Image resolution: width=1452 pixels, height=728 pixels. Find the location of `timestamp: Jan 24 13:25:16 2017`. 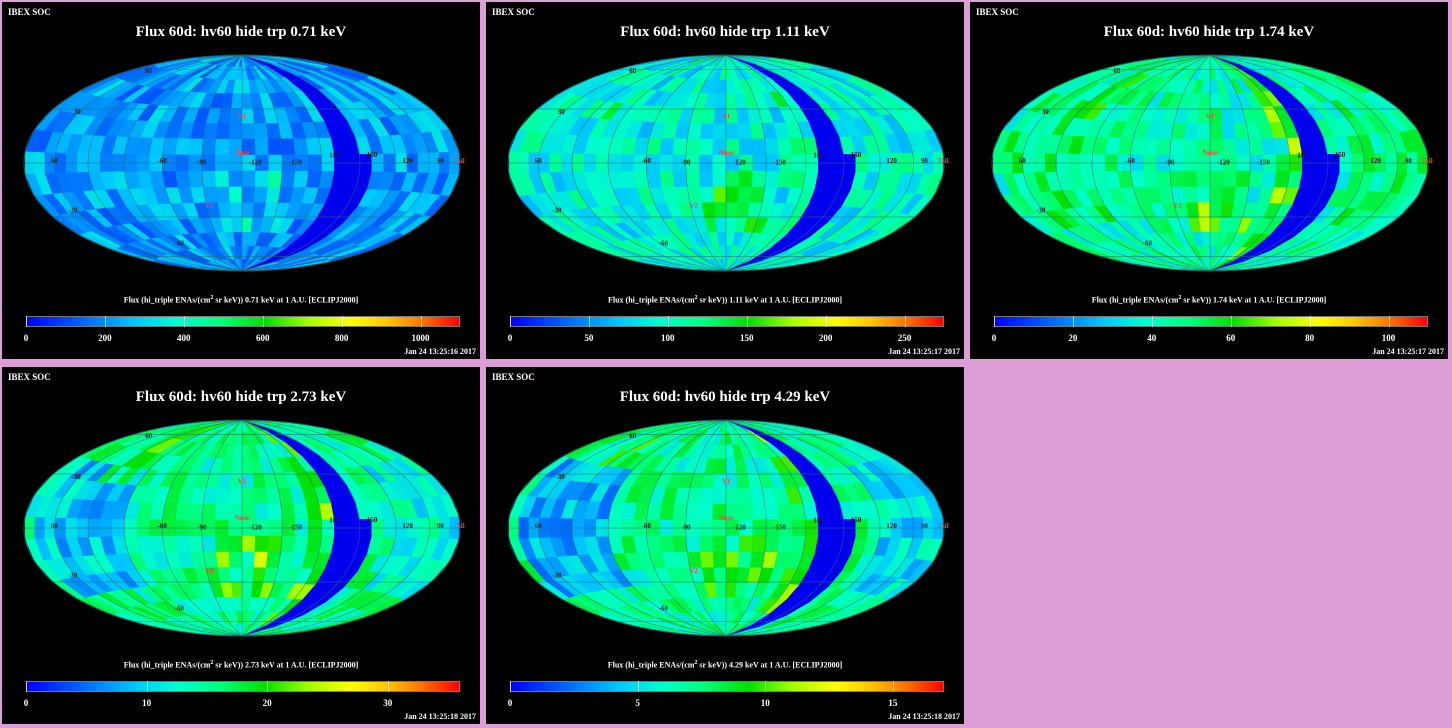

timestamp: Jan 24 13:25:16 2017 is located at coordinates (440, 351).